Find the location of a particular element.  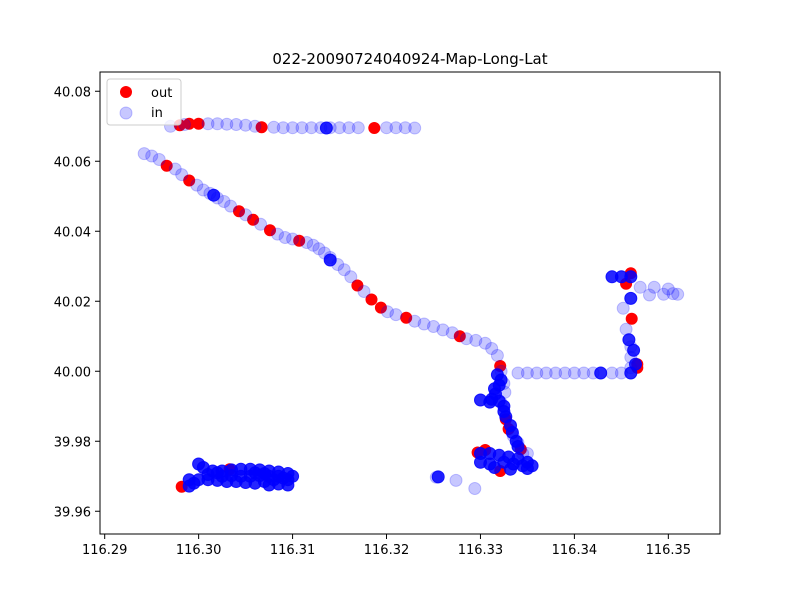

legend-label-out: out is located at coordinates (161, 93).